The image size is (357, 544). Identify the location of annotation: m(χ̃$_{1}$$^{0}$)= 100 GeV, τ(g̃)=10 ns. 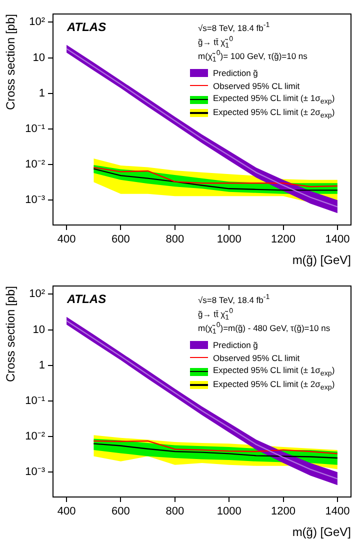
(253, 57).